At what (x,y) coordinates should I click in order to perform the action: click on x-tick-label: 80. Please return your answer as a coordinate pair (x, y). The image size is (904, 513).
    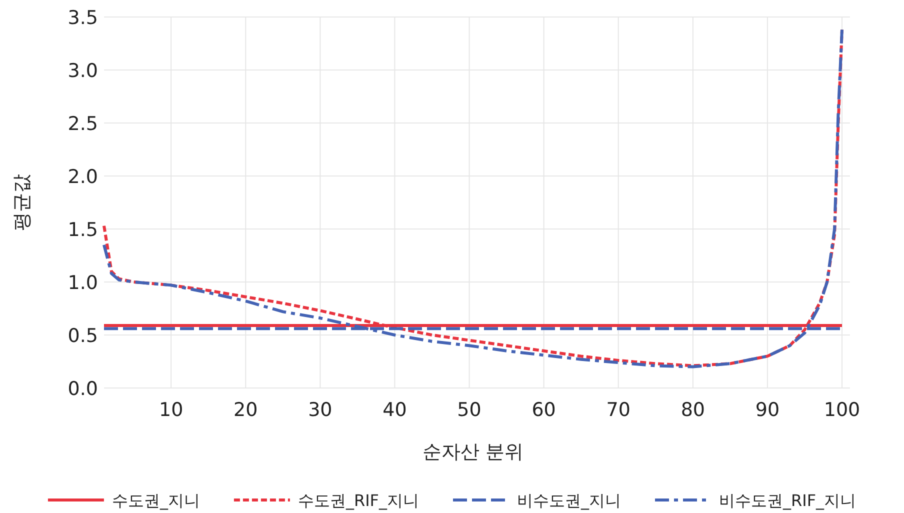
    Looking at the image, I should click on (693, 410).